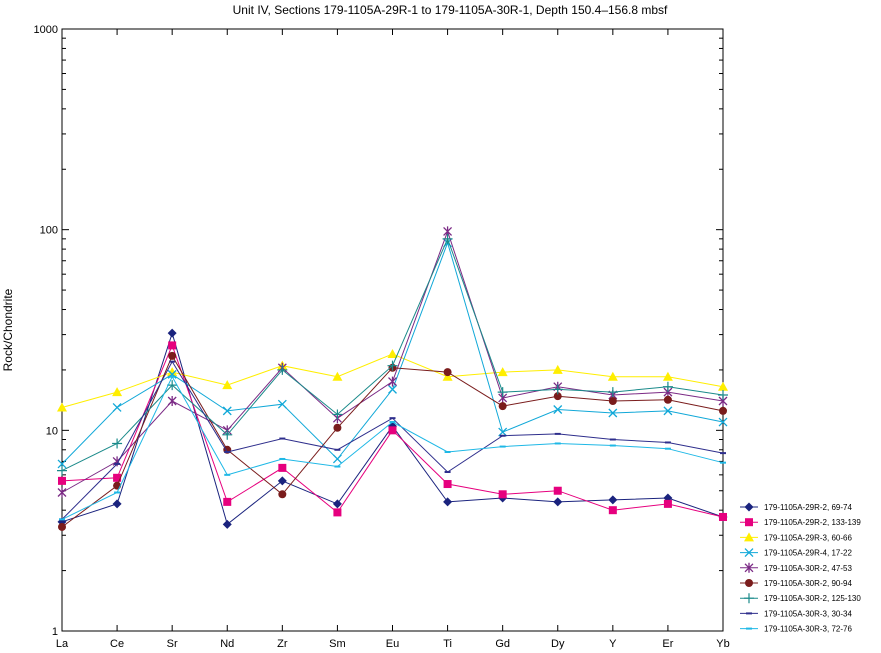 This screenshot has height=653, width=881. Describe the element at coordinates (502, 644) in the screenshot. I see `x-tick-label: Gd` at that location.